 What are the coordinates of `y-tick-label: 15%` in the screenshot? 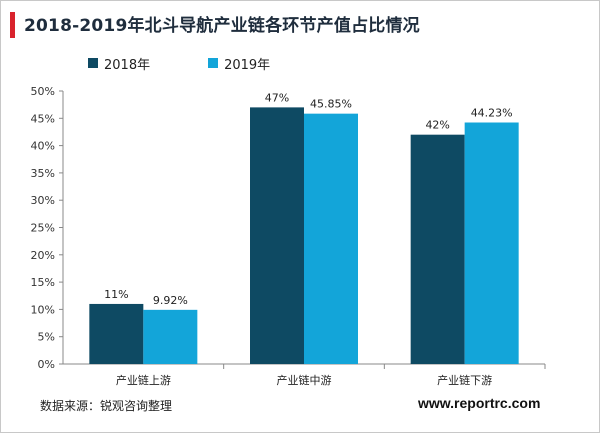 It's located at (43, 282).